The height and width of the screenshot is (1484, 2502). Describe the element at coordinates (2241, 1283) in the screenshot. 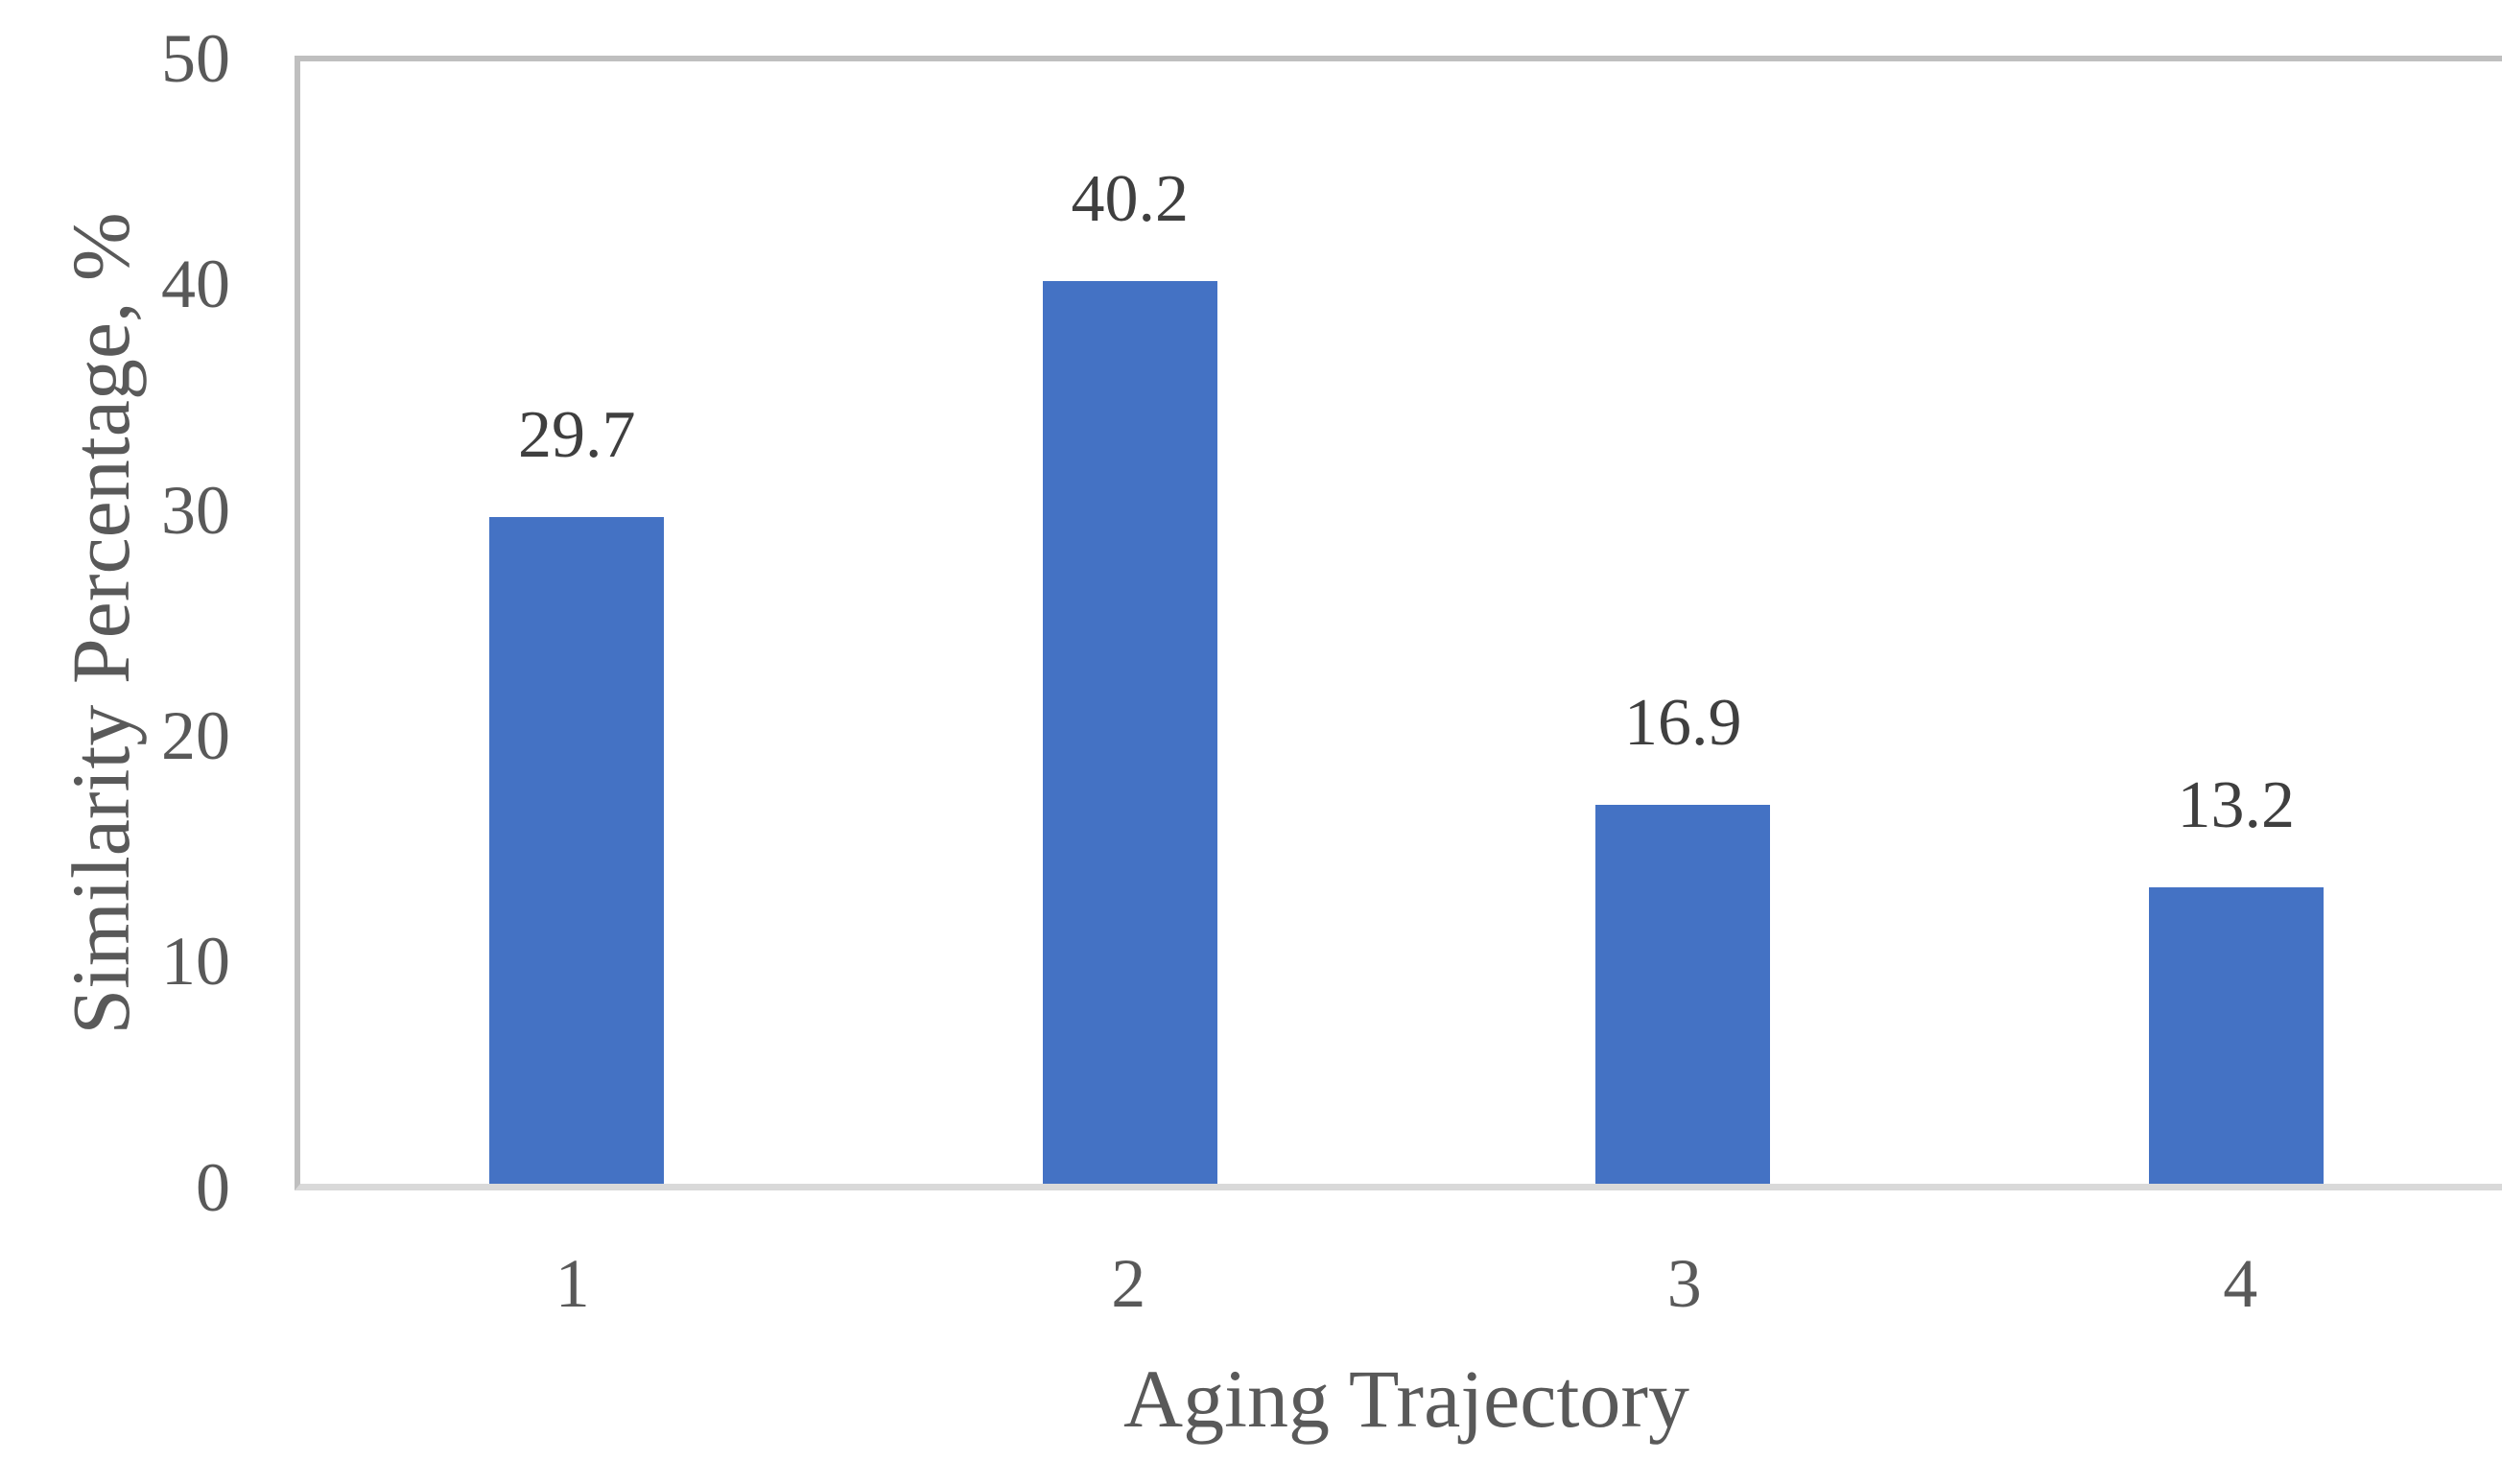

I see `x-tick-label-4: 4` at that location.